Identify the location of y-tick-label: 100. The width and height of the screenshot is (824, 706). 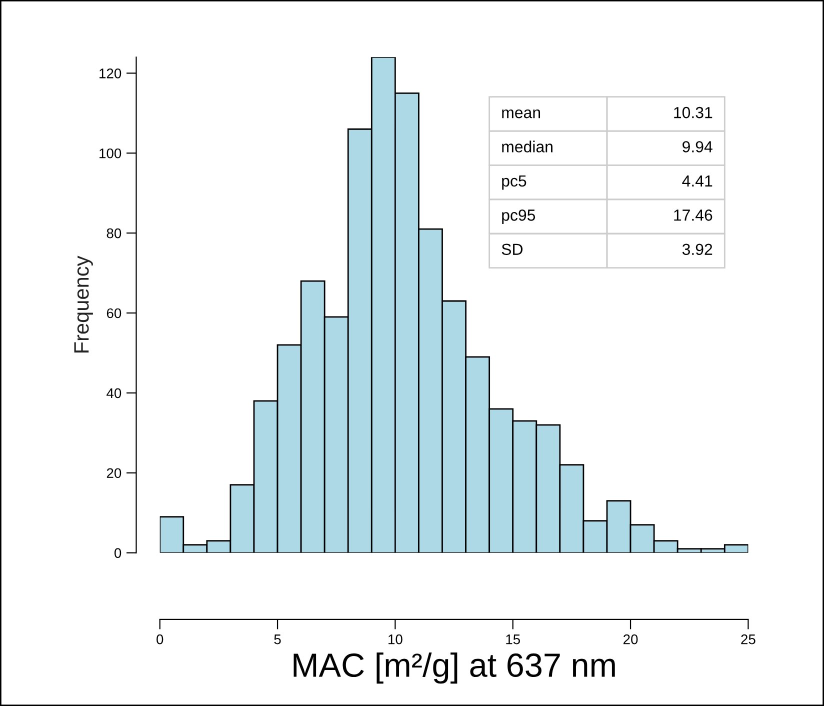
(111, 153).